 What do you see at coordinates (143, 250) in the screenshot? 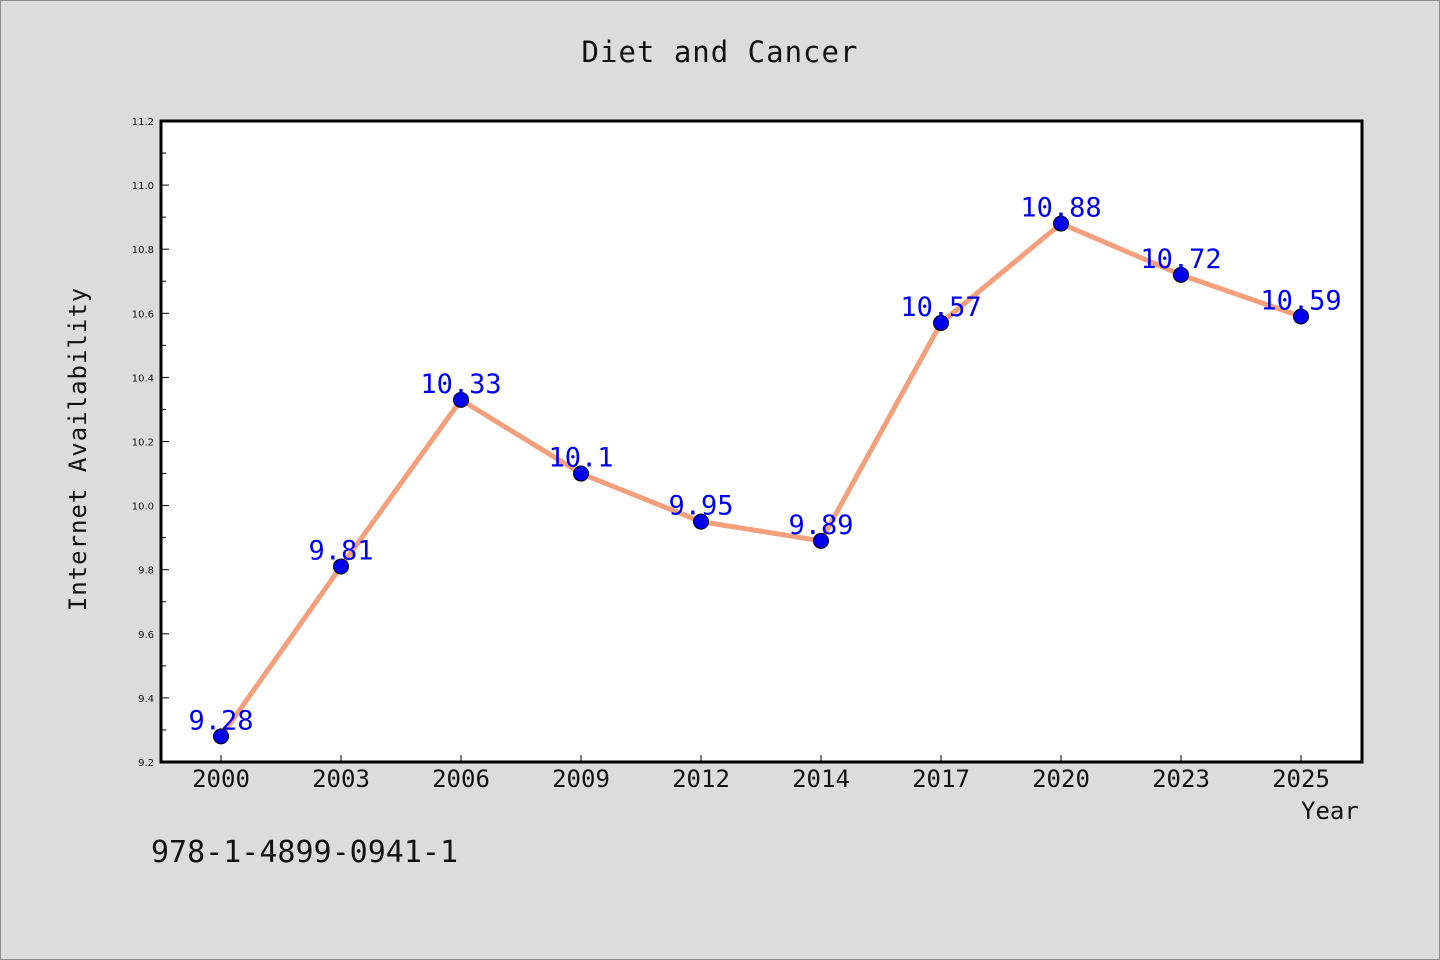
I see `y-tick-label: 10.8` at bounding box center [143, 250].